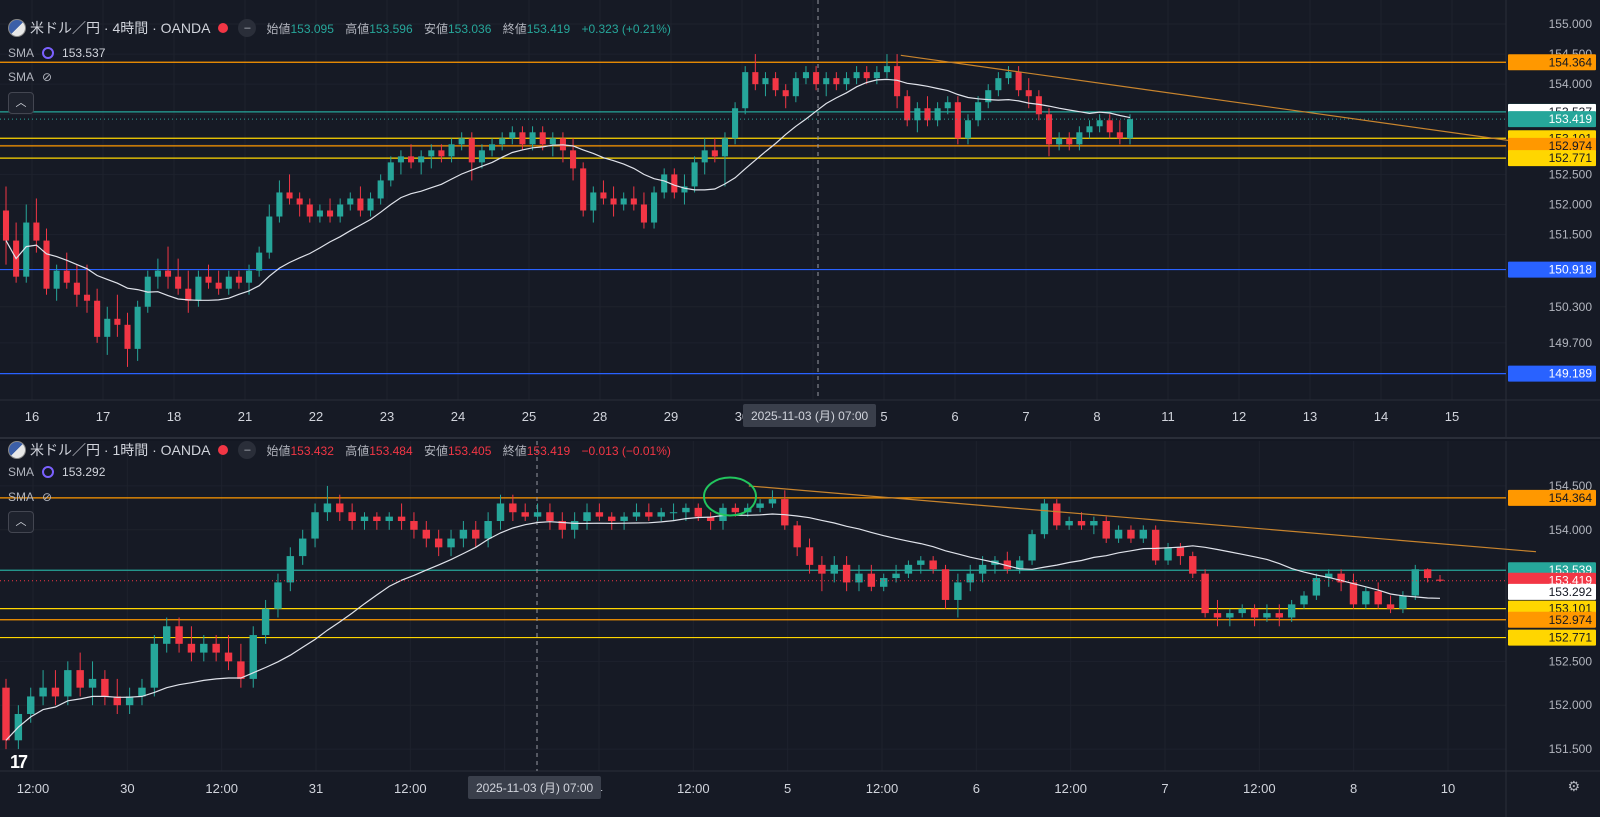 The image size is (1600, 817). Describe the element at coordinates (245, 416) in the screenshot. I see `time-tick-label: 21` at that location.